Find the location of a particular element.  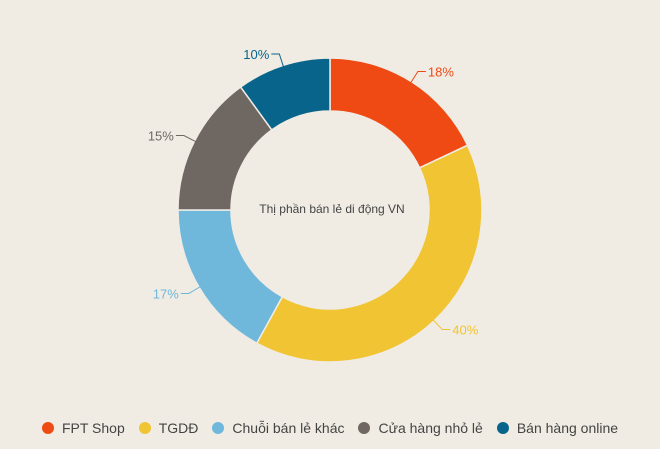

legend-item-cua-hang-nho-le: Cửa hàng nhỏ lẻ is located at coordinates (420, 428).